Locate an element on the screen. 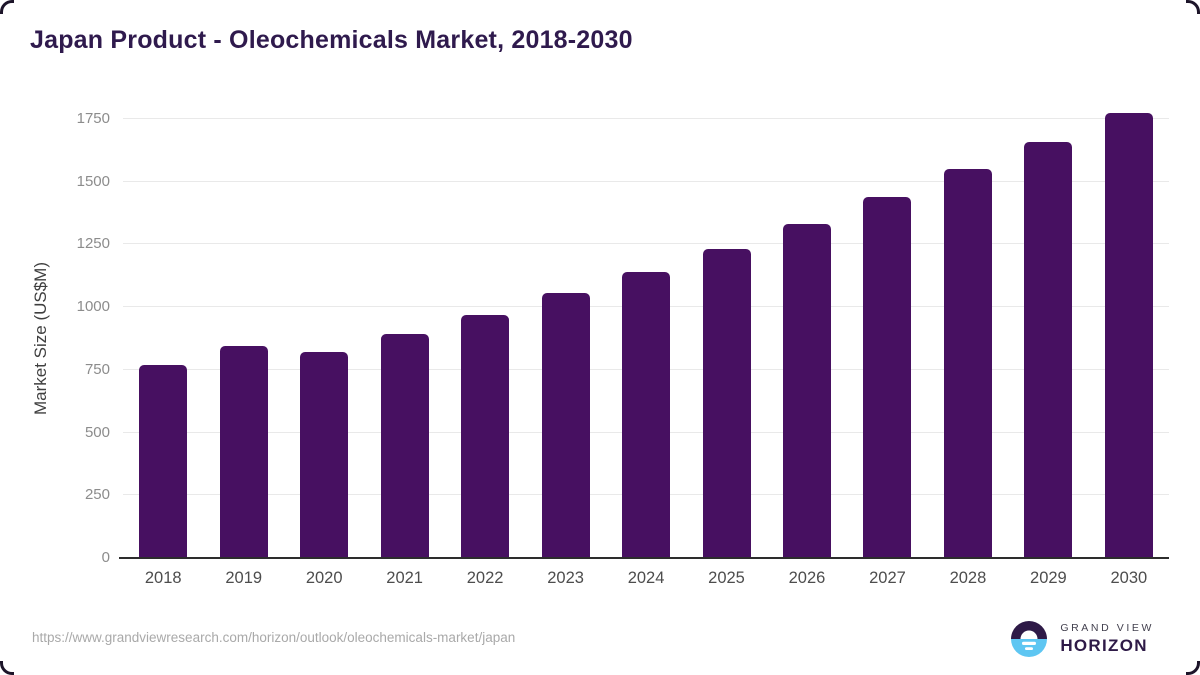 The image size is (1200, 675). bar-2024 is located at coordinates (646, 415).